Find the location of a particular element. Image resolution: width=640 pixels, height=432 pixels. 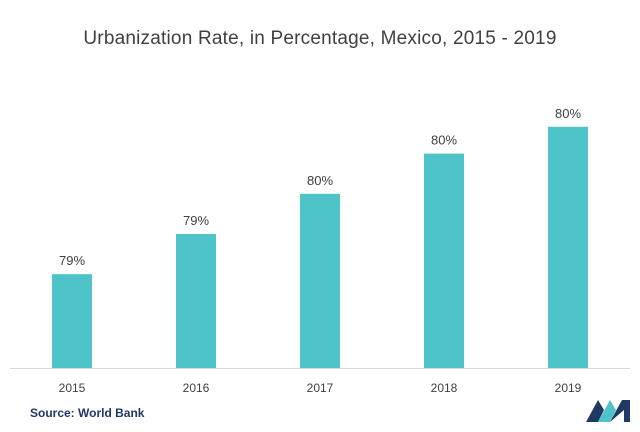

data-label-2015: 79% is located at coordinates (72, 260).